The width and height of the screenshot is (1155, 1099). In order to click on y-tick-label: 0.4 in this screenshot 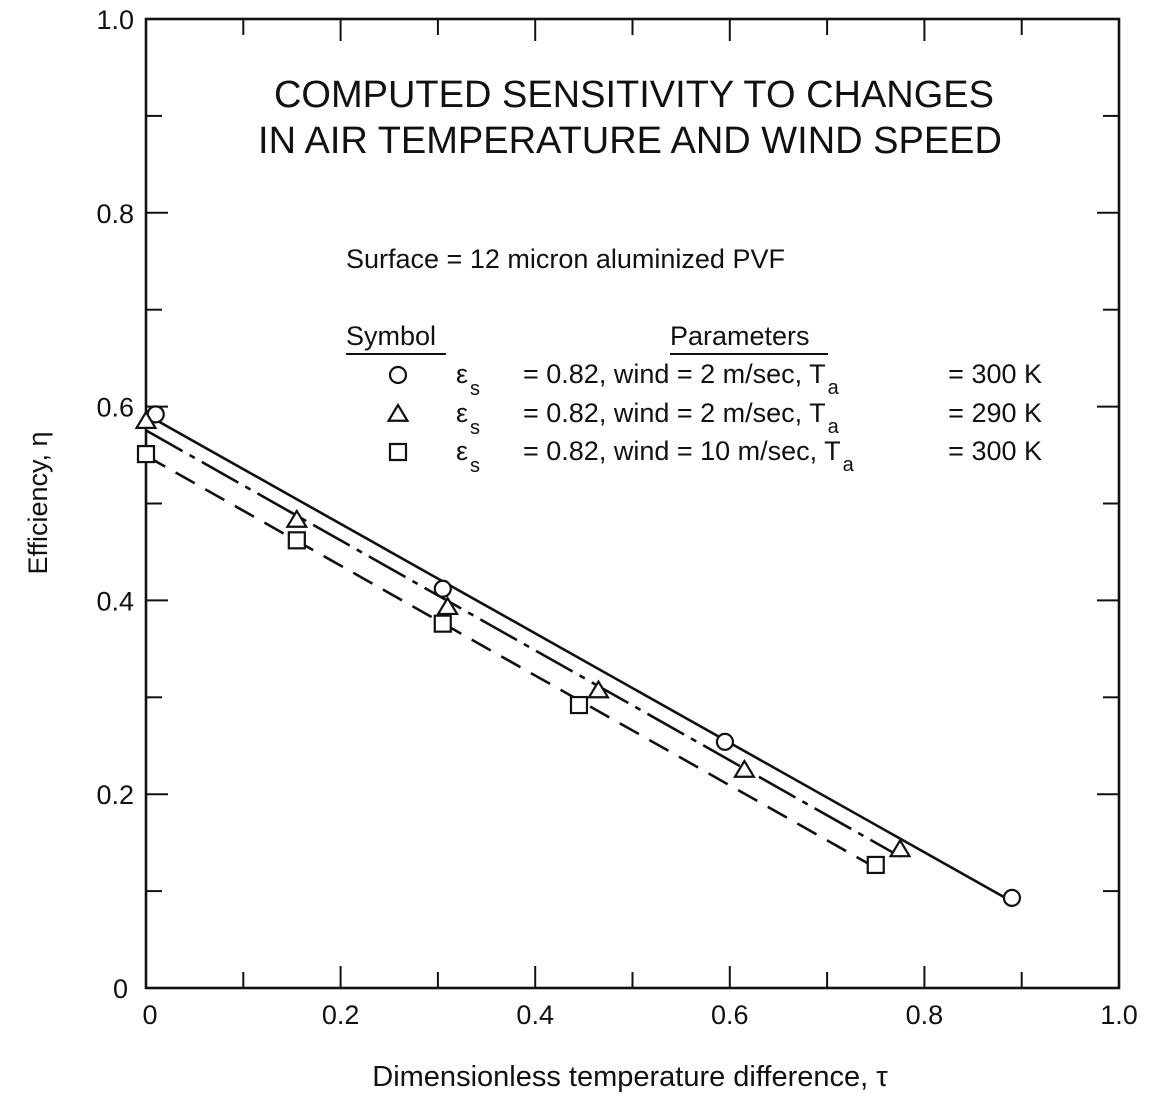, I will do `click(115, 601)`.